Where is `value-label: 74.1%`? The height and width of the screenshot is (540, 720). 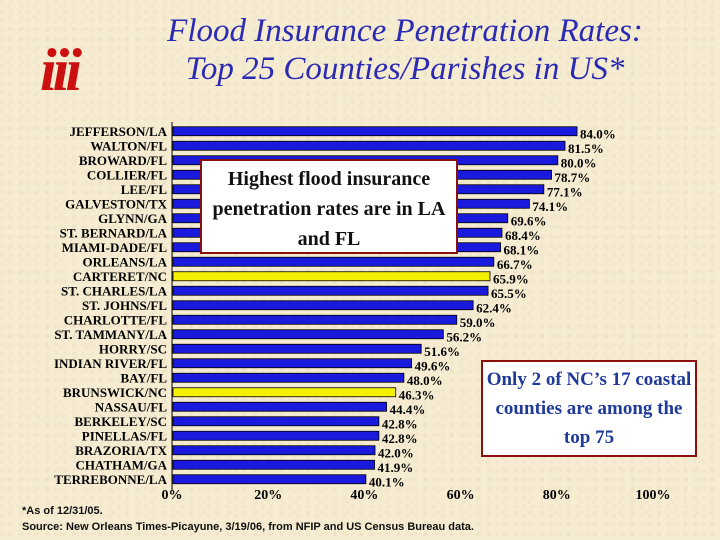
value-label: 74.1% is located at coordinates (550, 206).